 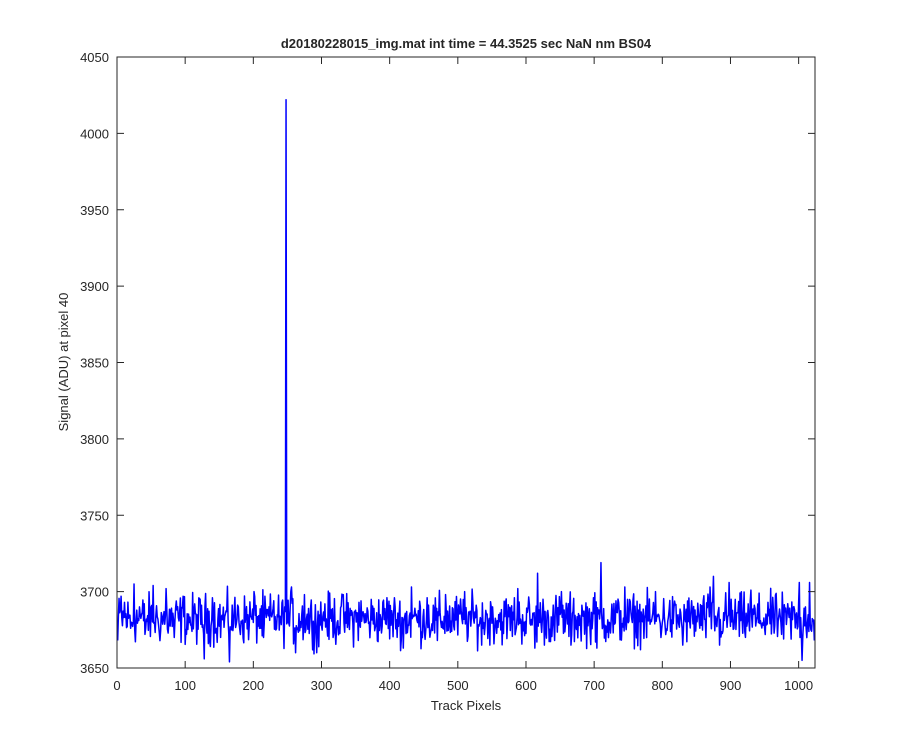 What do you see at coordinates (94, 439) in the screenshot?
I see `y-tick-label: 3800` at bounding box center [94, 439].